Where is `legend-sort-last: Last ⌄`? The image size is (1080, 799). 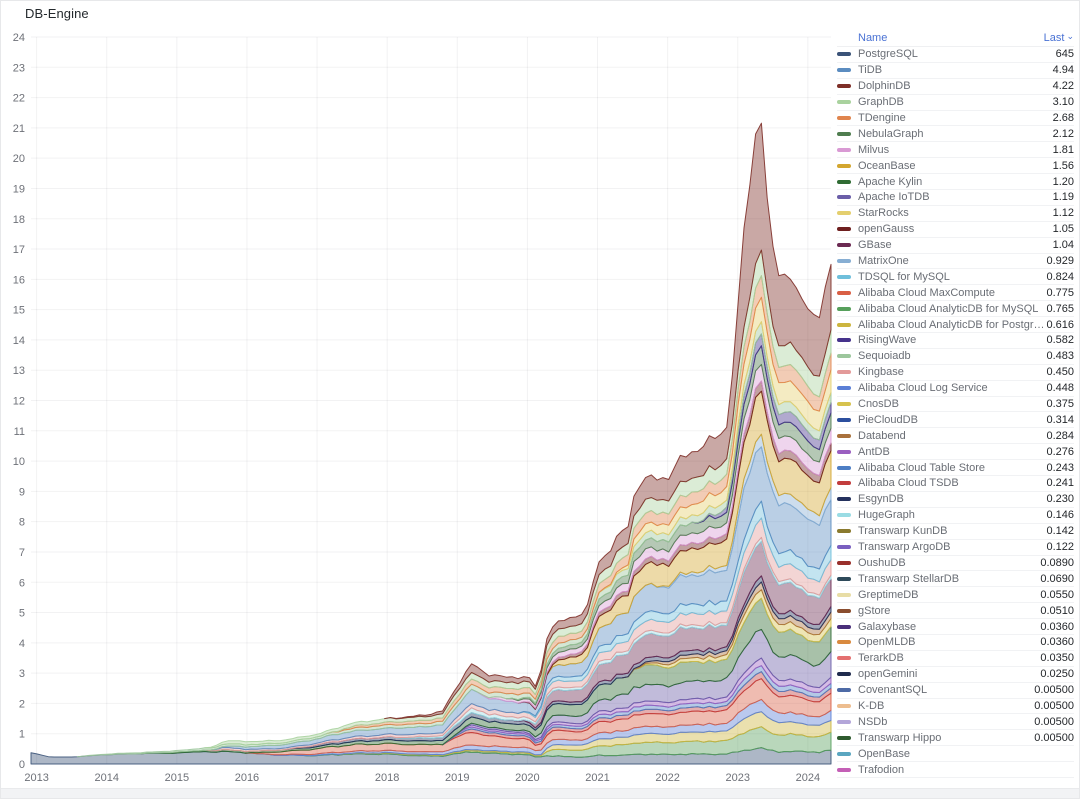
legend-sort-last: Last ⌄ is located at coordinates (1058, 37).